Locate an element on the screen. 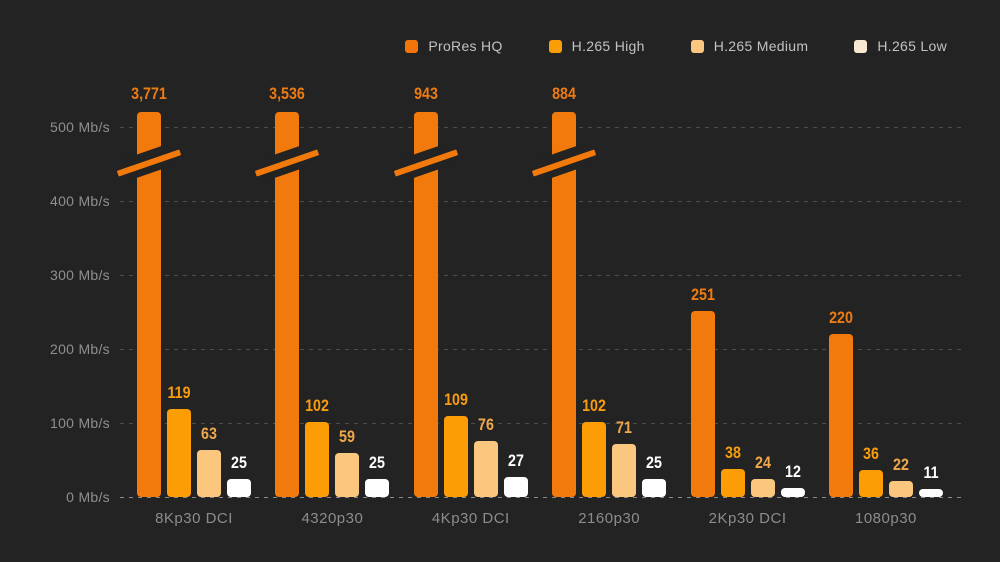 The height and width of the screenshot is (562, 1000). value-label: 3,771 is located at coordinates (149, 93).